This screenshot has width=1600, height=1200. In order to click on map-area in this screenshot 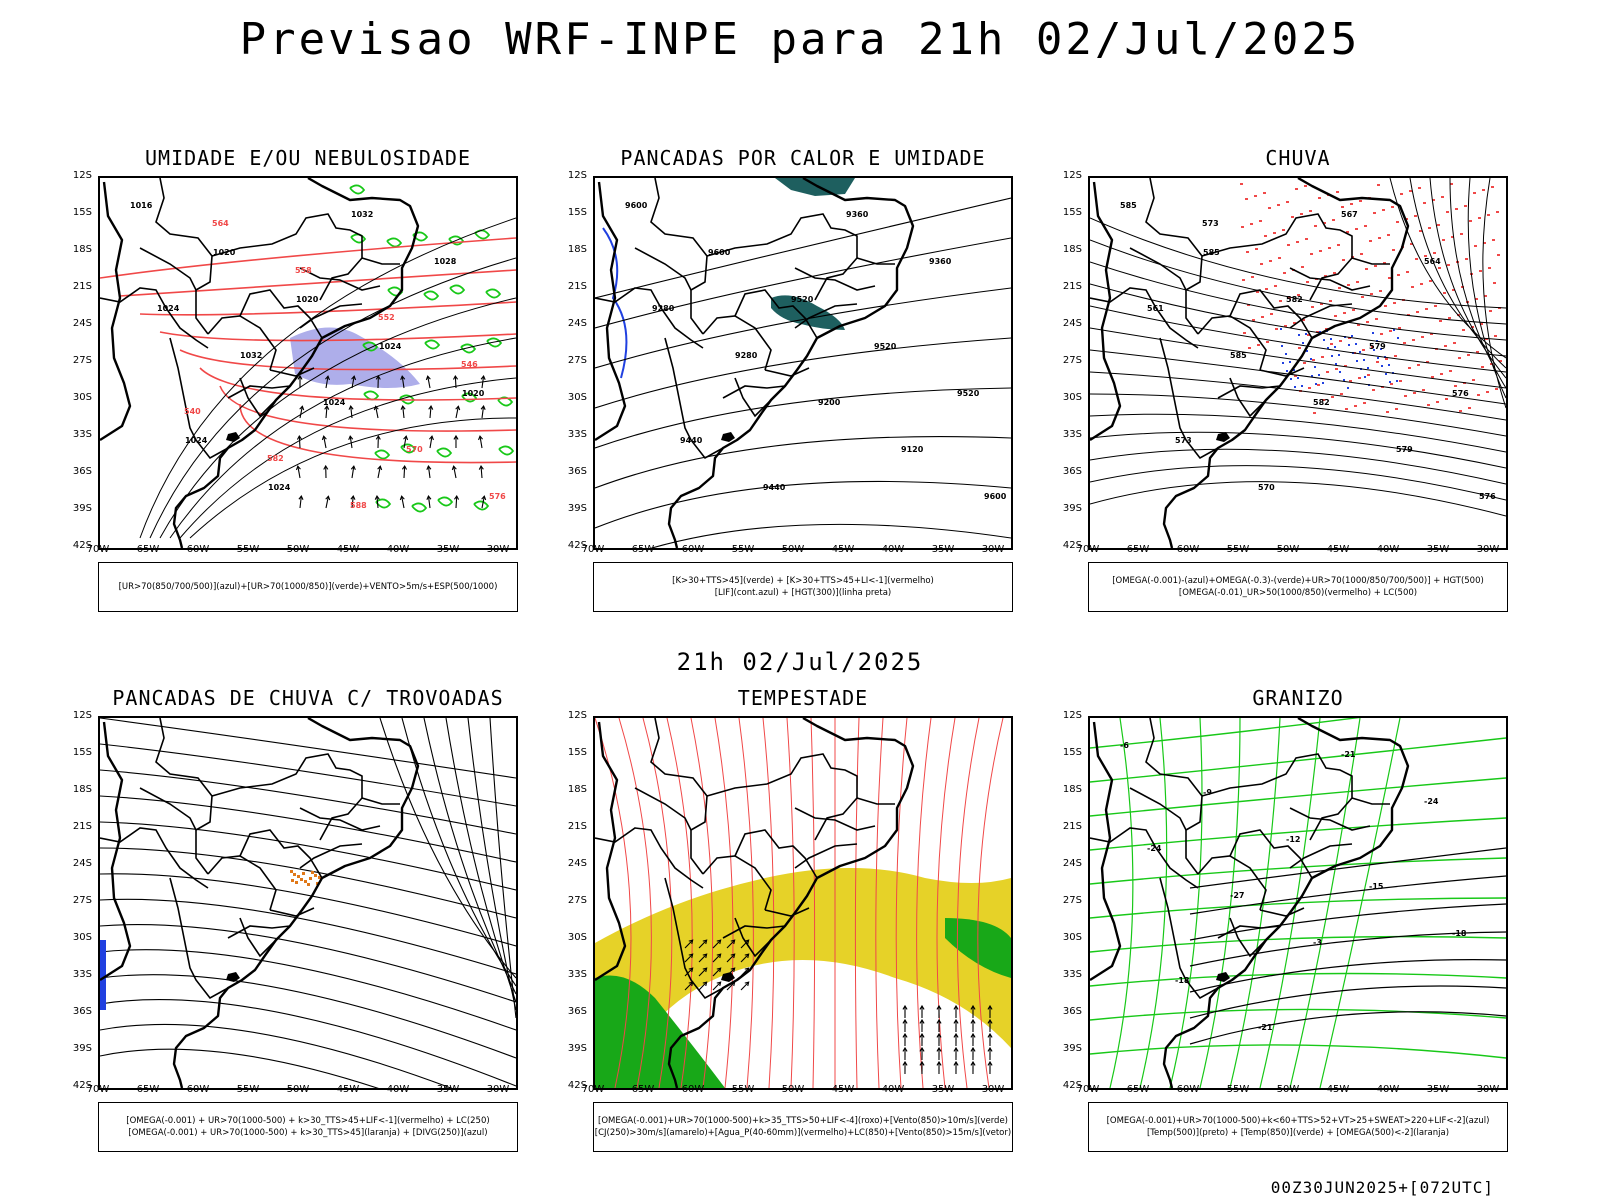, I will do `click(803, 903)`.